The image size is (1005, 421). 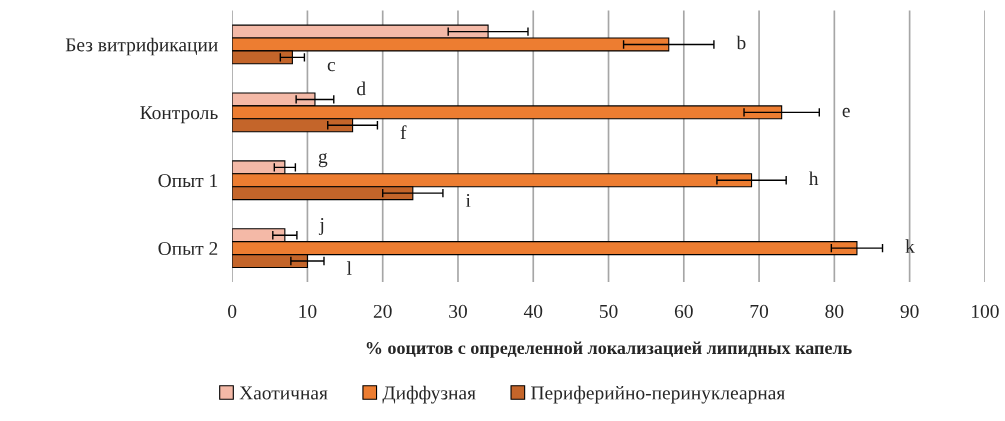 I want to click on annotation: d, so click(x=361, y=88).